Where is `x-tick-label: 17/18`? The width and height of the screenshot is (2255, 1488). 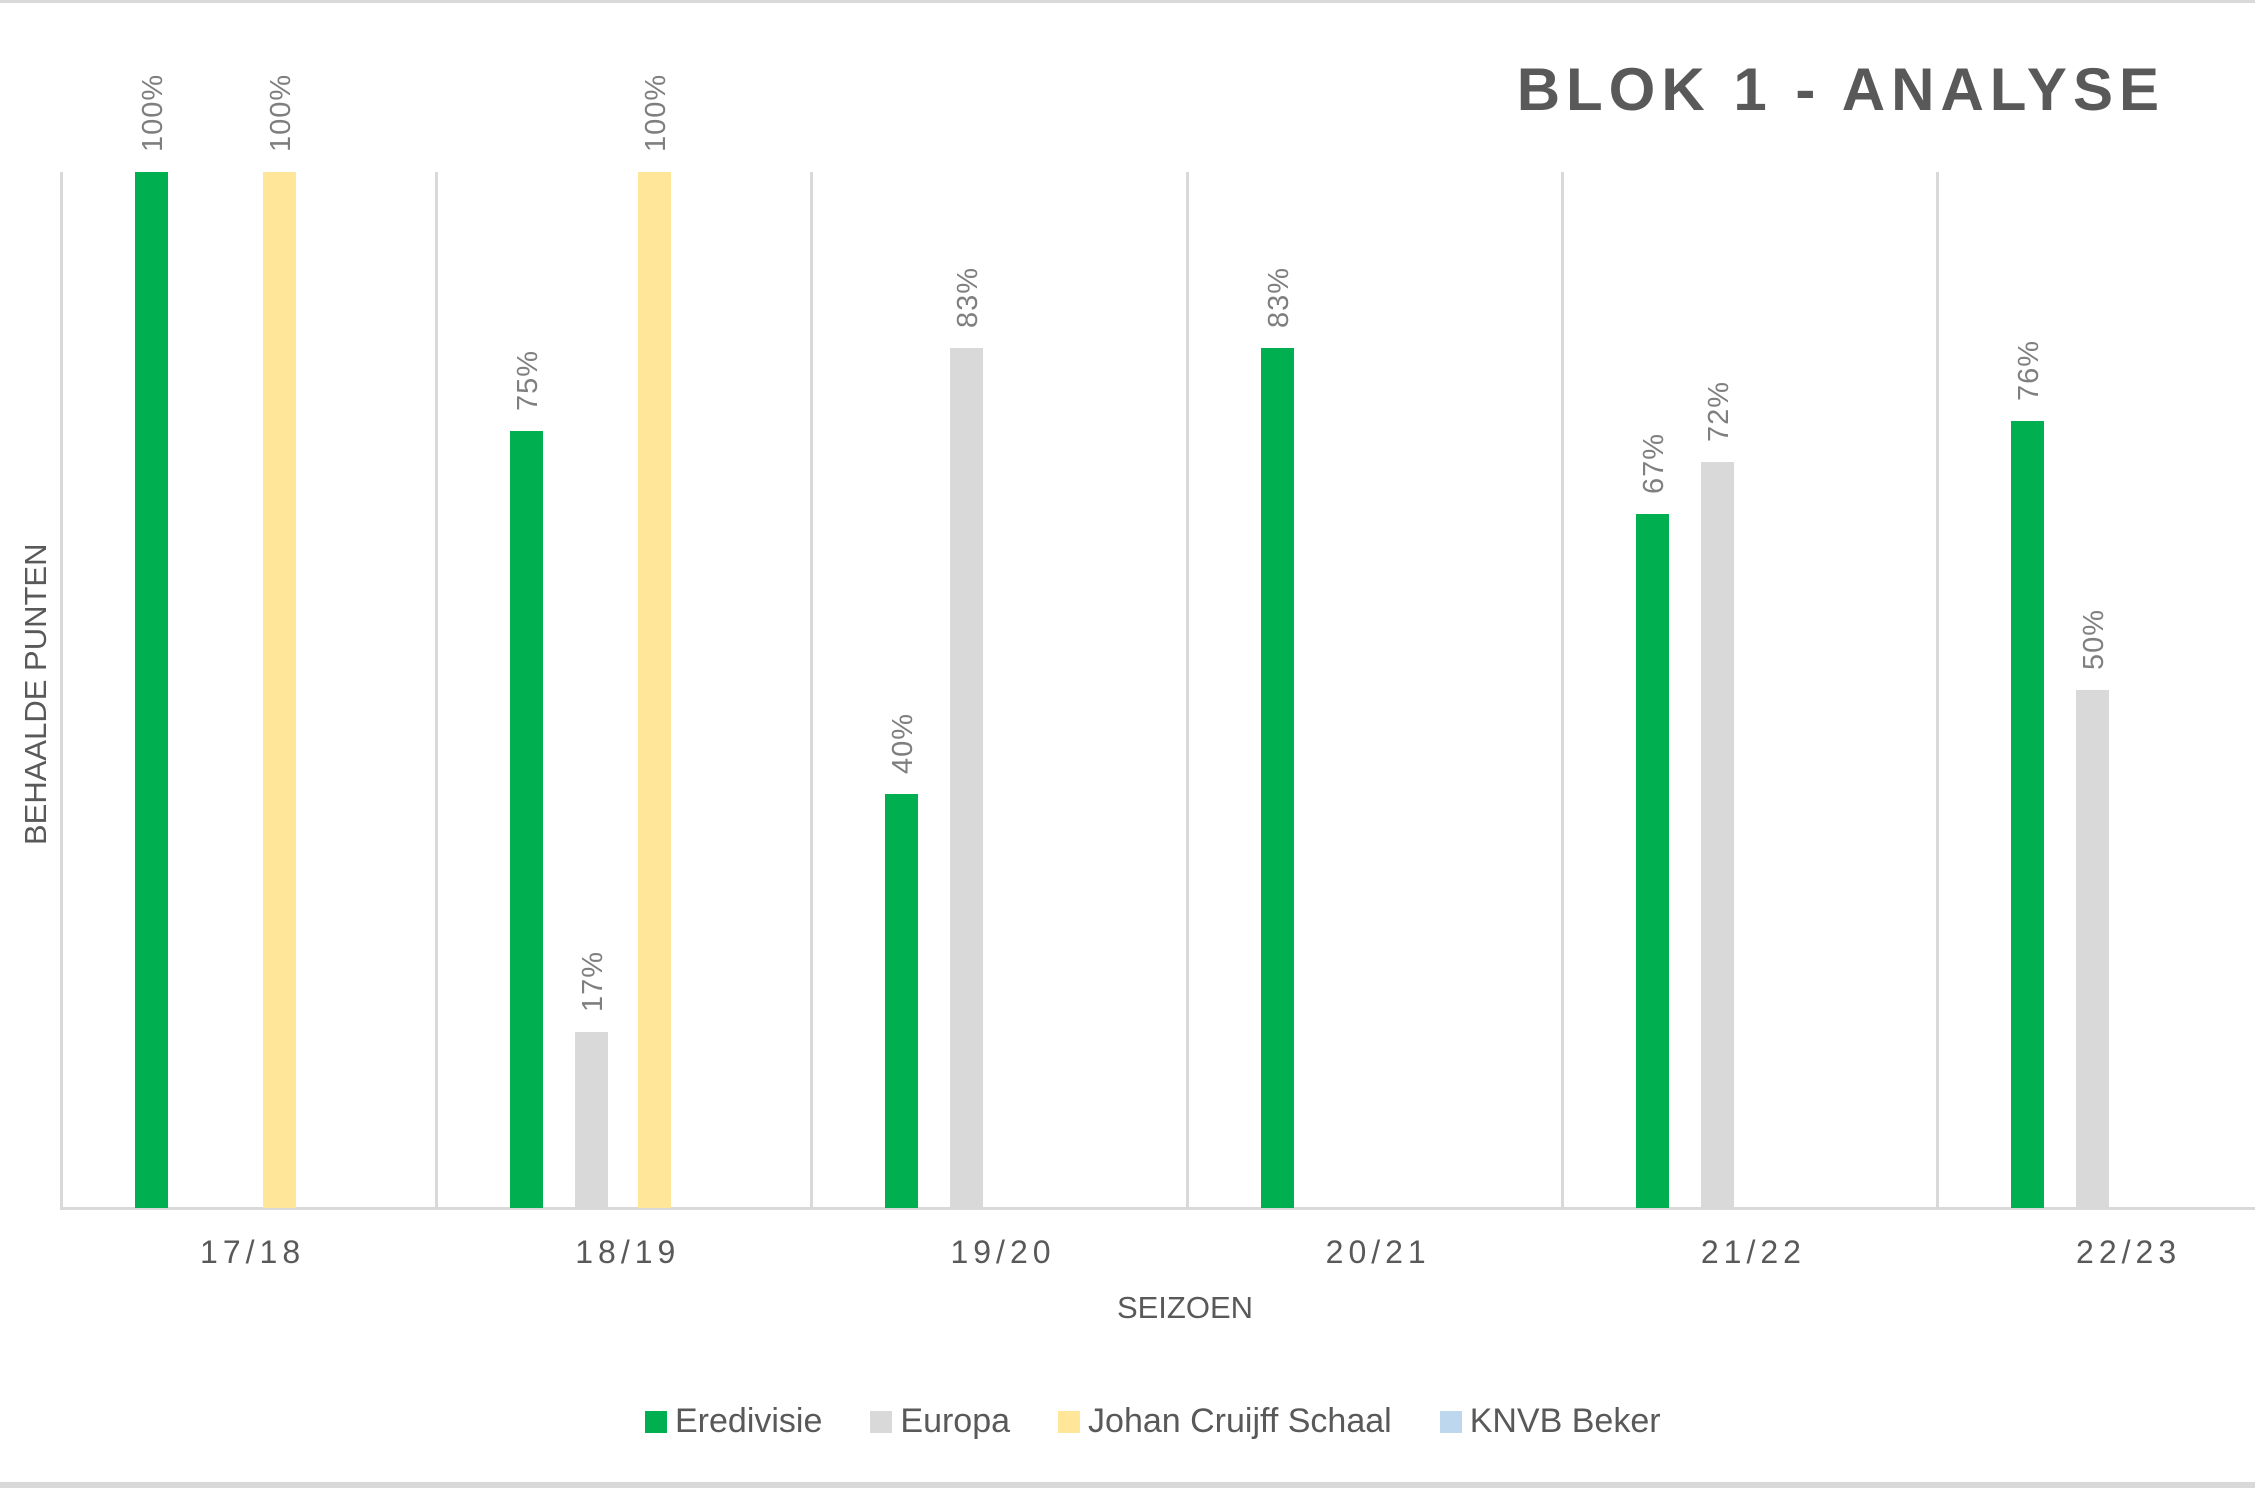
x-tick-label: 17/18 is located at coordinates (253, 1252).